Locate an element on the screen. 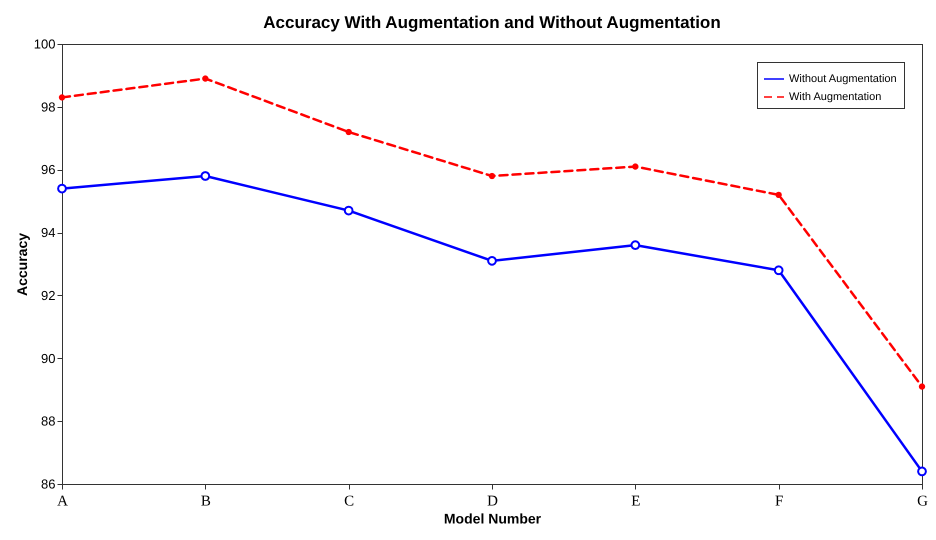  x-tick-label: E is located at coordinates (635, 502).